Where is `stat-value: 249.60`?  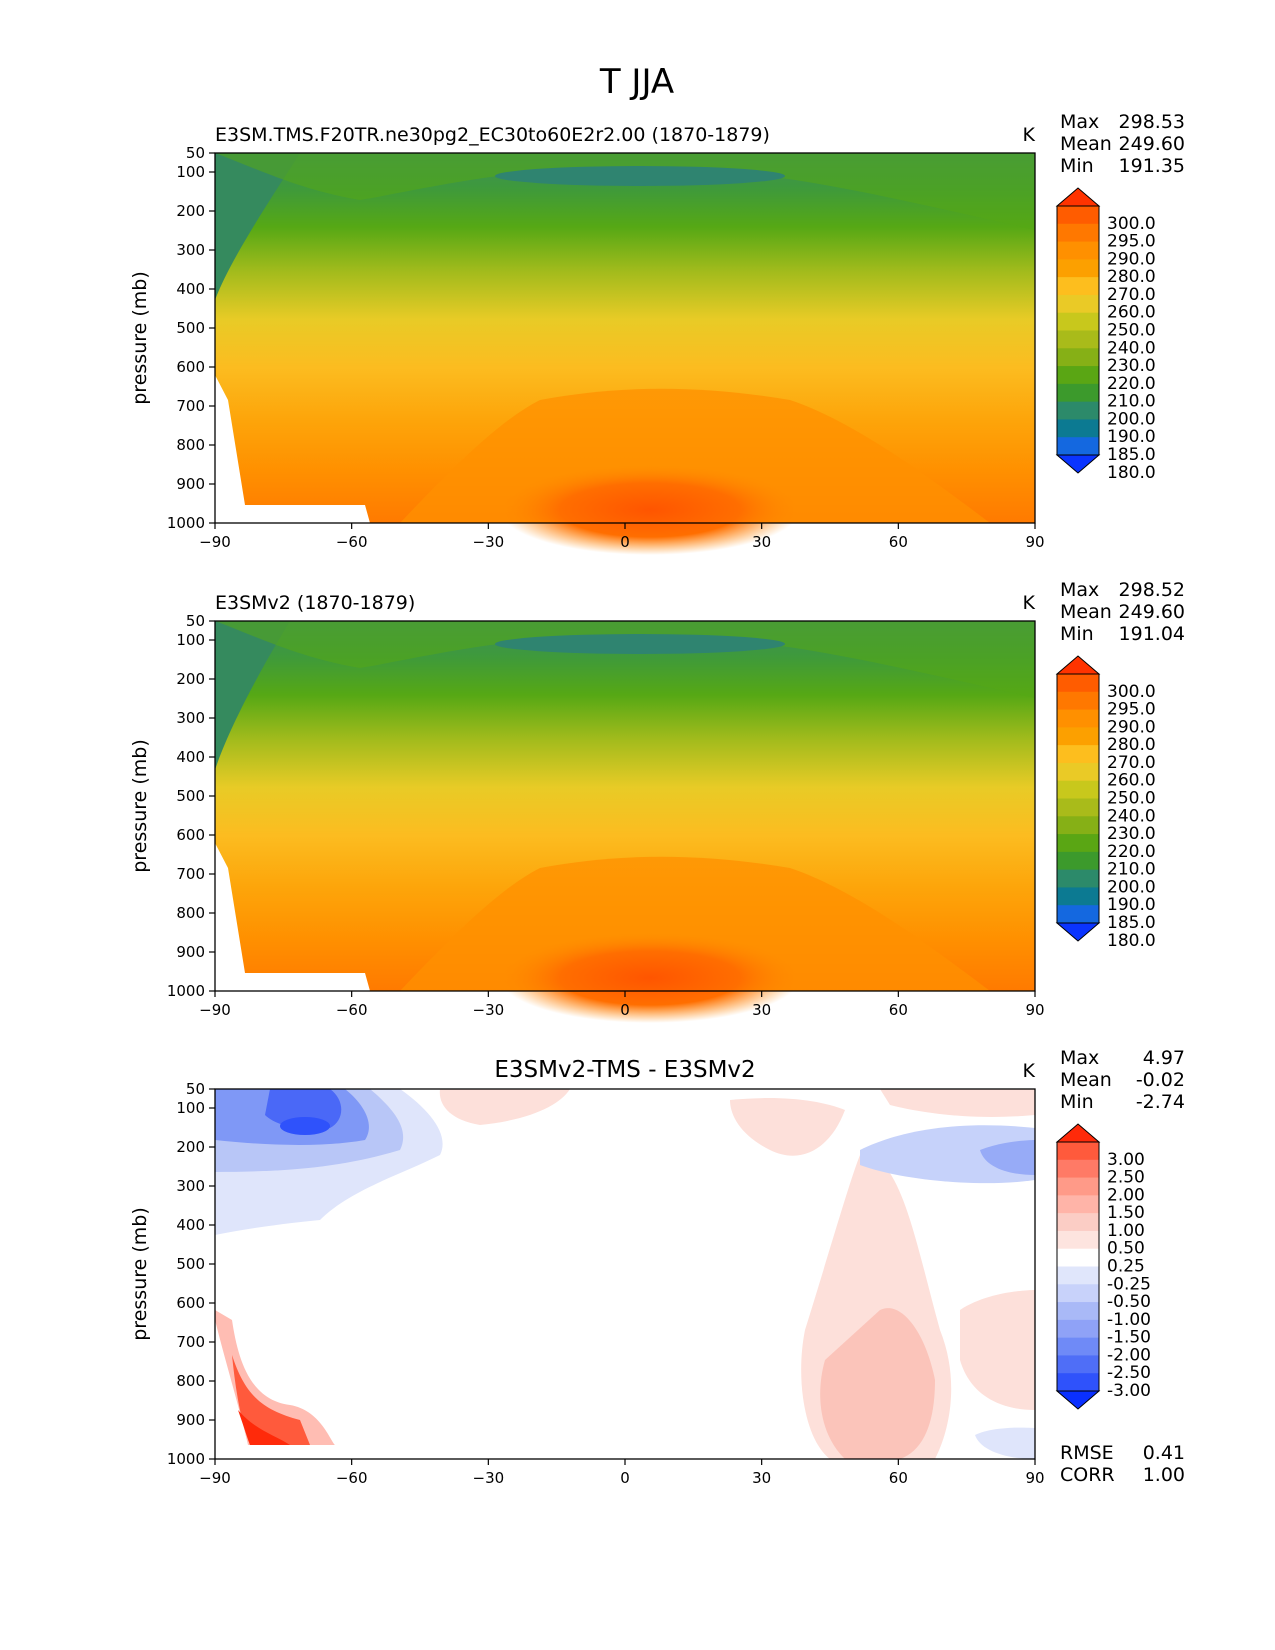 stat-value: 249.60 is located at coordinates (1152, 612).